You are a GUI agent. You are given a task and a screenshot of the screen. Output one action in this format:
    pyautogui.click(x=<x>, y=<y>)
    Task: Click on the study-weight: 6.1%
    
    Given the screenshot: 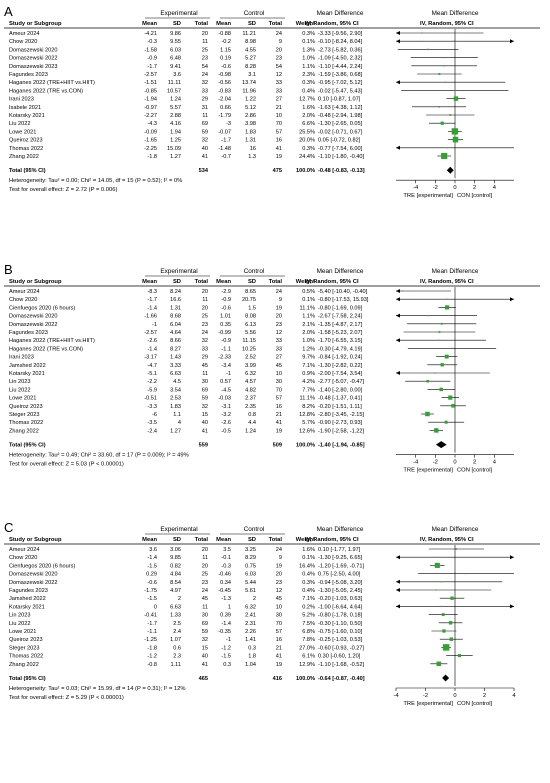 What is the action you would take?
    pyautogui.click(x=308, y=657)
    